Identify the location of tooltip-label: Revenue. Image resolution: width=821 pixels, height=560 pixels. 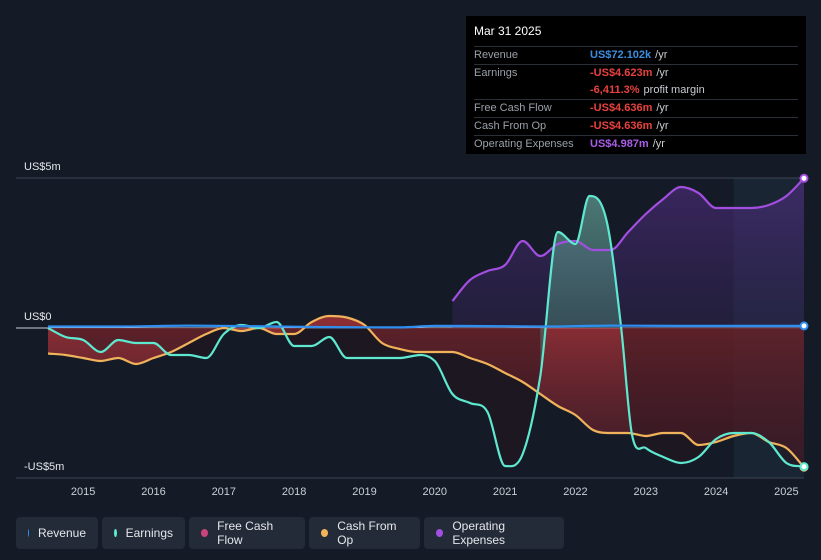
(496, 55).